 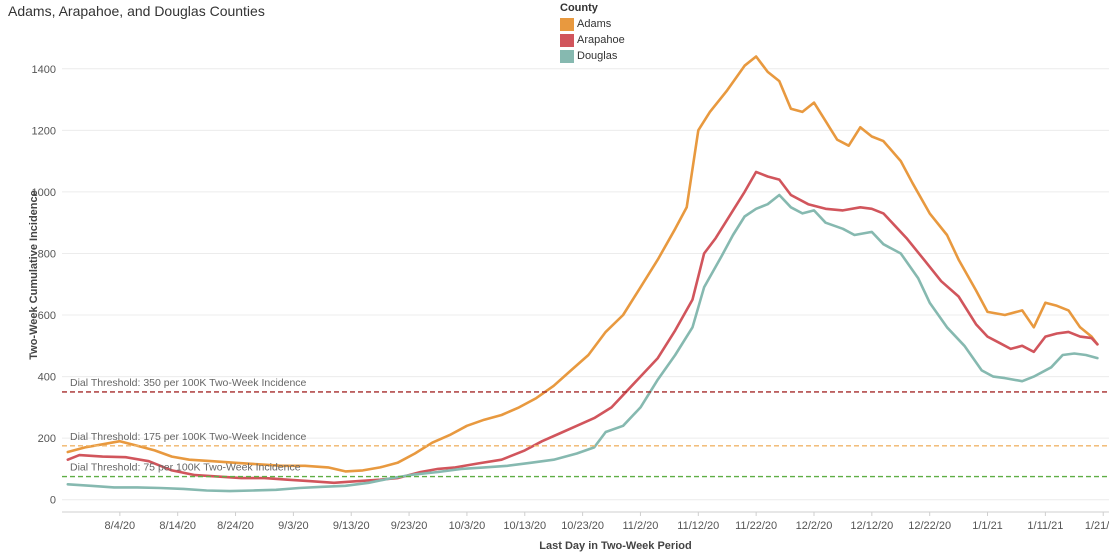 What do you see at coordinates (47, 378) in the screenshot?
I see `y-tick-label: 400` at bounding box center [47, 378].